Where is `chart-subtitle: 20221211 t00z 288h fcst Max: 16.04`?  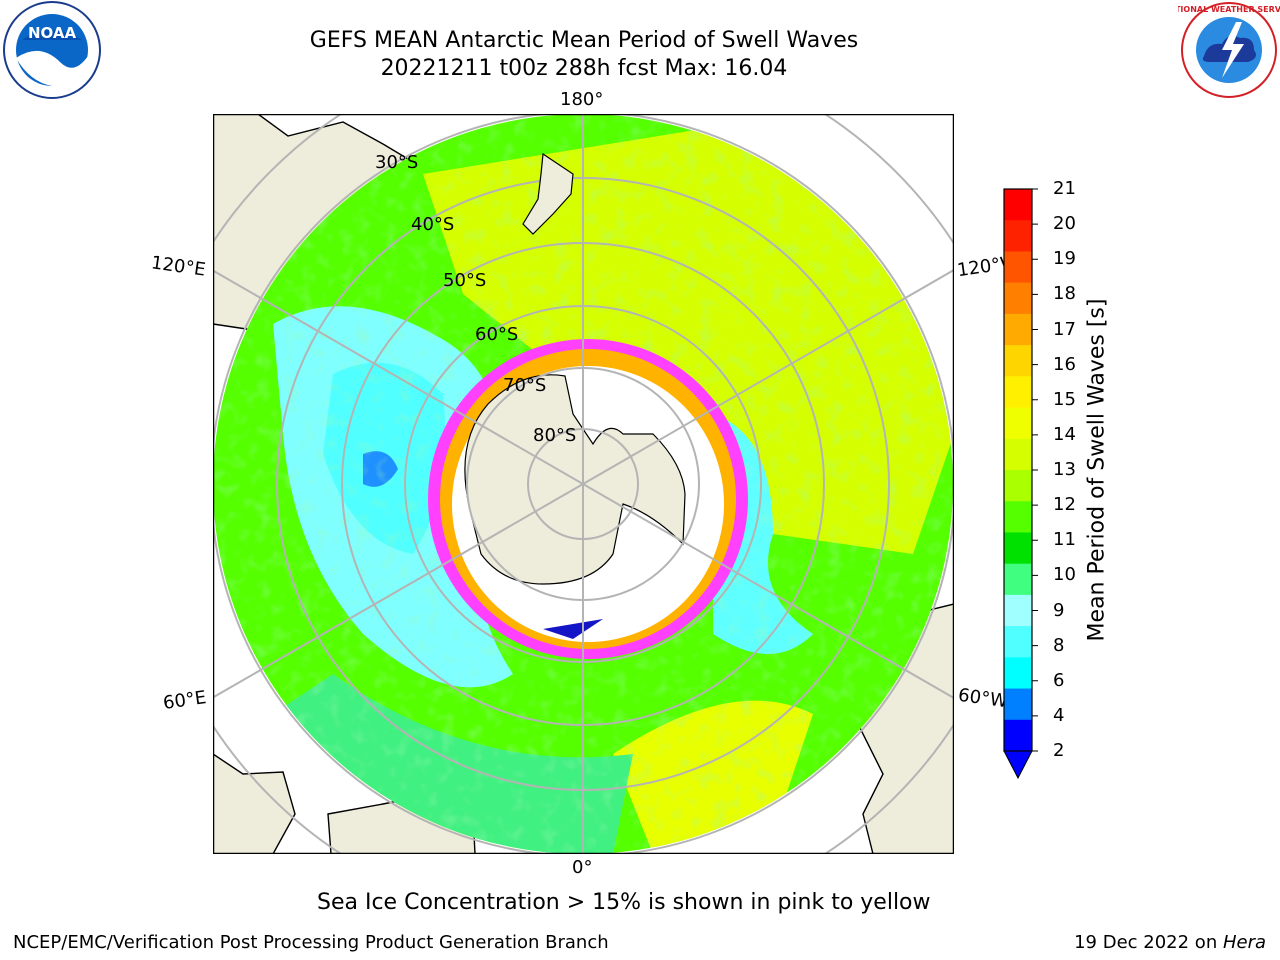 chart-subtitle: 20221211 t00z 288h fcst Max: 16.04 is located at coordinates (584, 68).